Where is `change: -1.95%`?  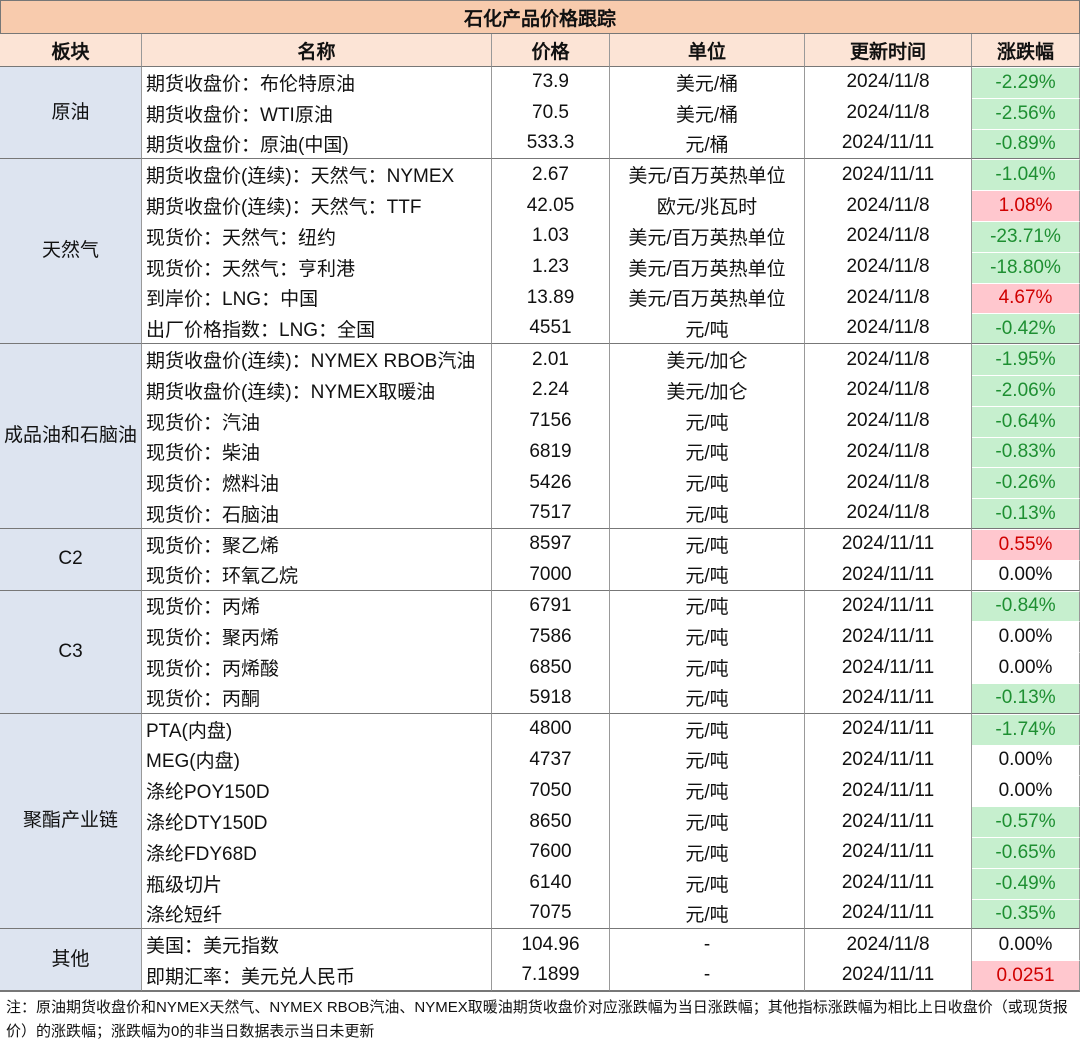
change: -1.95% is located at coordinates (1026, 359).